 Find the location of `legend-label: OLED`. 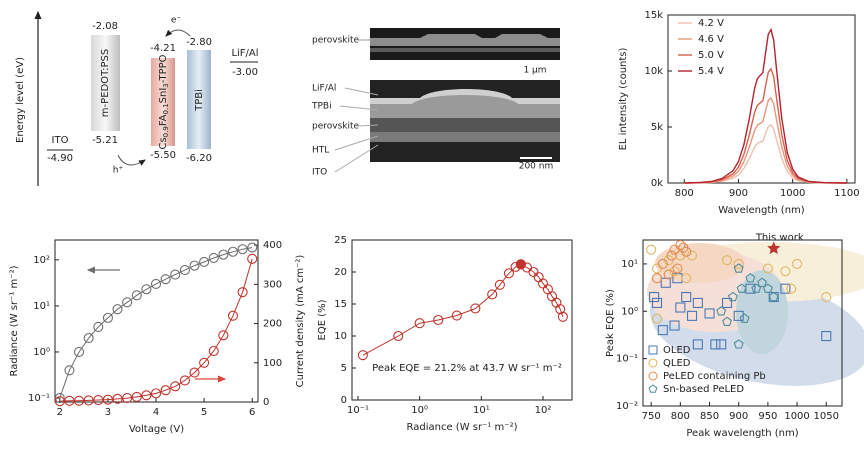

legend-label: OLED is located at coordinates (677, 350).